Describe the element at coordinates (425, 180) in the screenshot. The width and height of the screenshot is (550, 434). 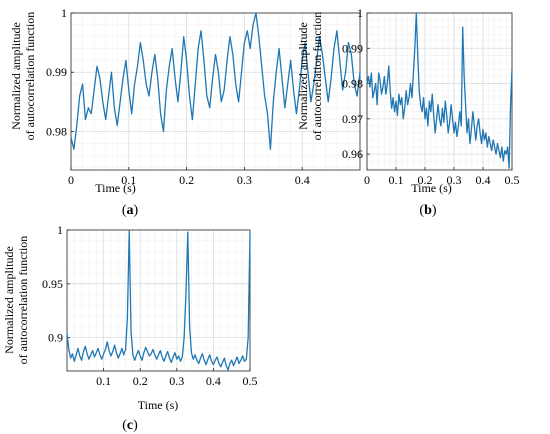
I see `panel-b-xtick-label: 0.2` at that location.